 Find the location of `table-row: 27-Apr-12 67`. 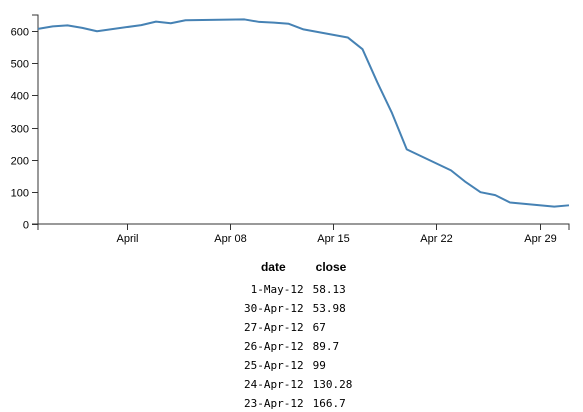

table-row: 27-Apr-12 67 is located at coordinates (297, 327).